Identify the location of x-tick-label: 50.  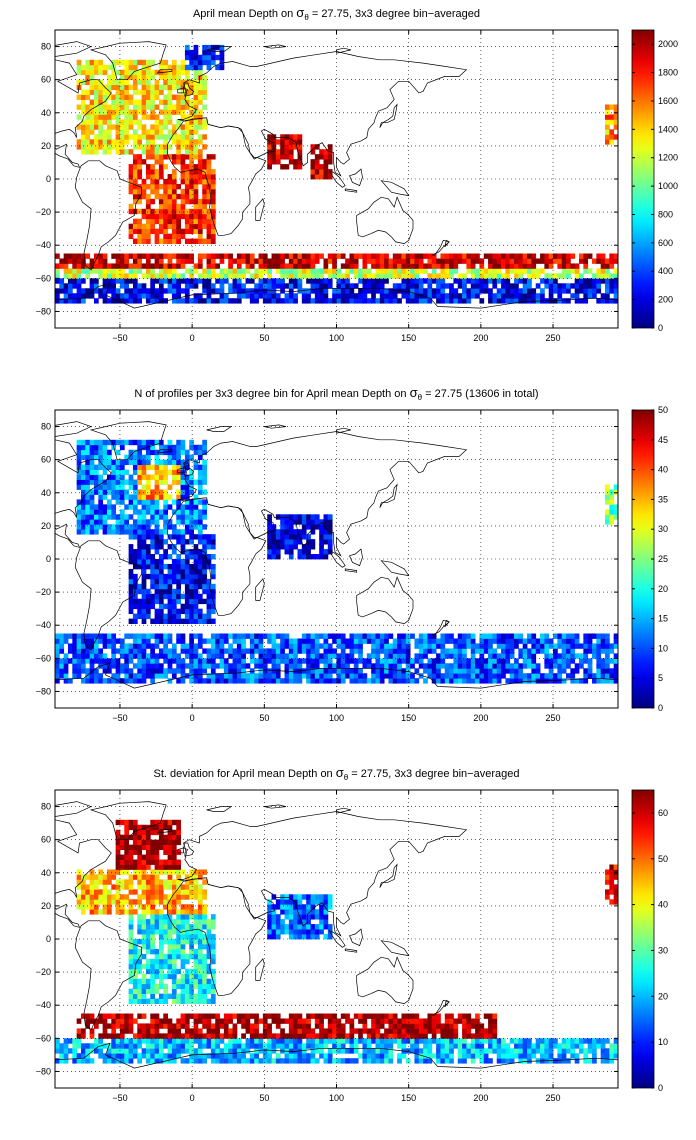
(264, 338).